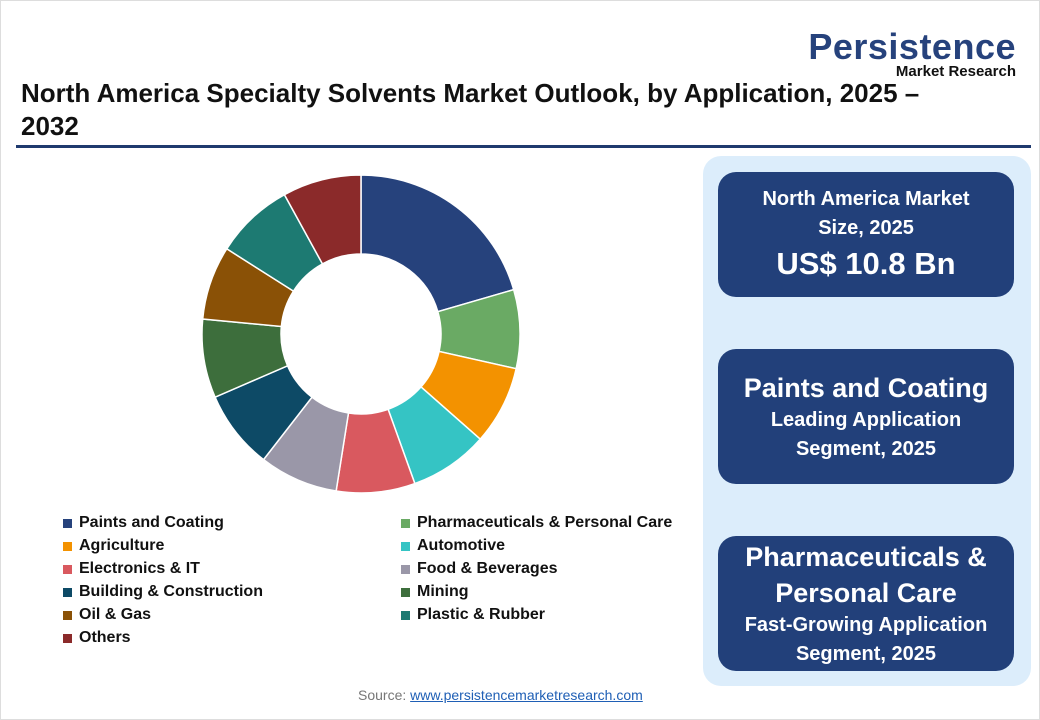 The image size is (1040, 720). I want to click on donut-slice-paints-and-coating, so click(437, 243).